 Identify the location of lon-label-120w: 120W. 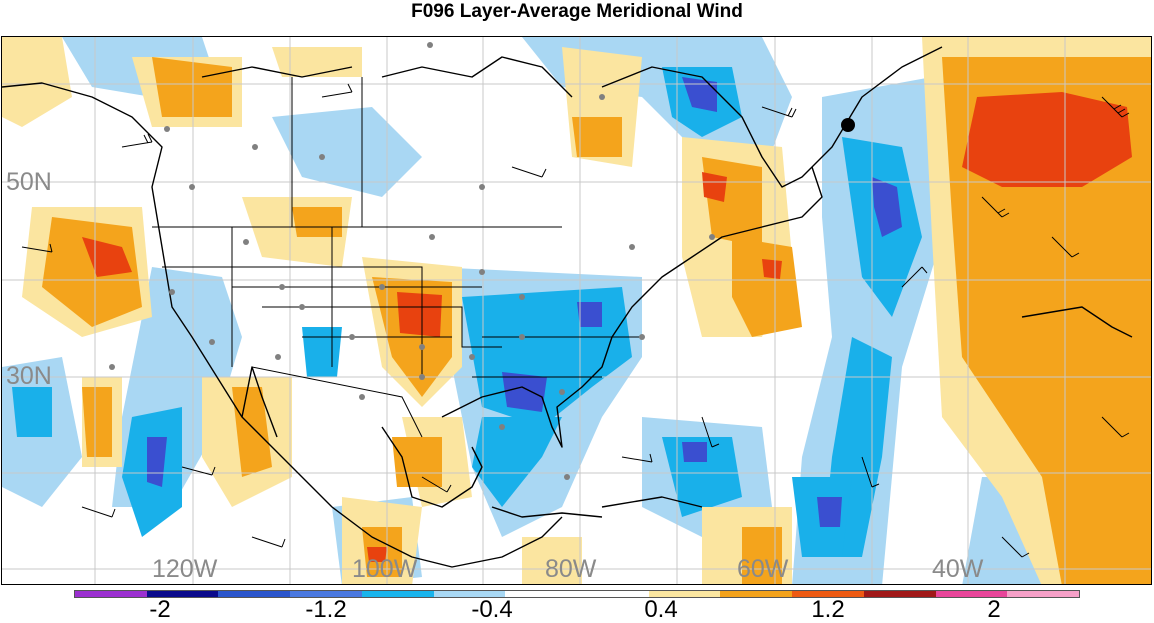
(185, 569).